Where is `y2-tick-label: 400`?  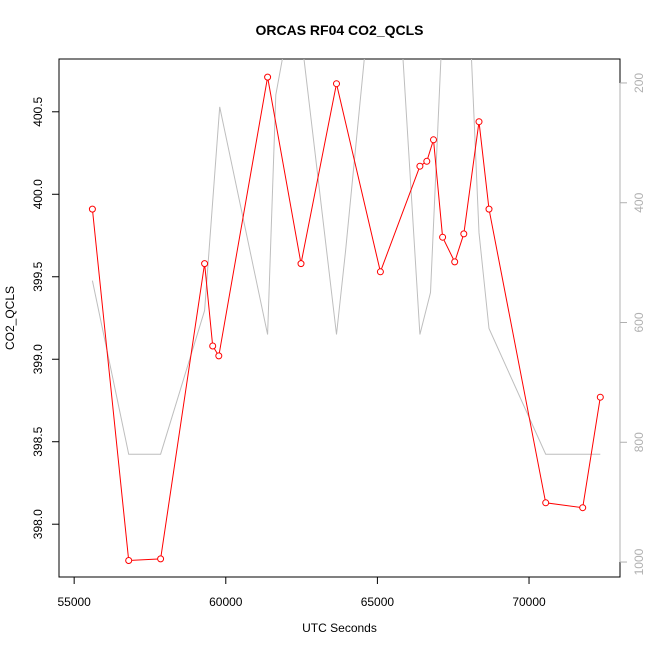 y2-tick-label: 400 is located at coordinates (639, 202).